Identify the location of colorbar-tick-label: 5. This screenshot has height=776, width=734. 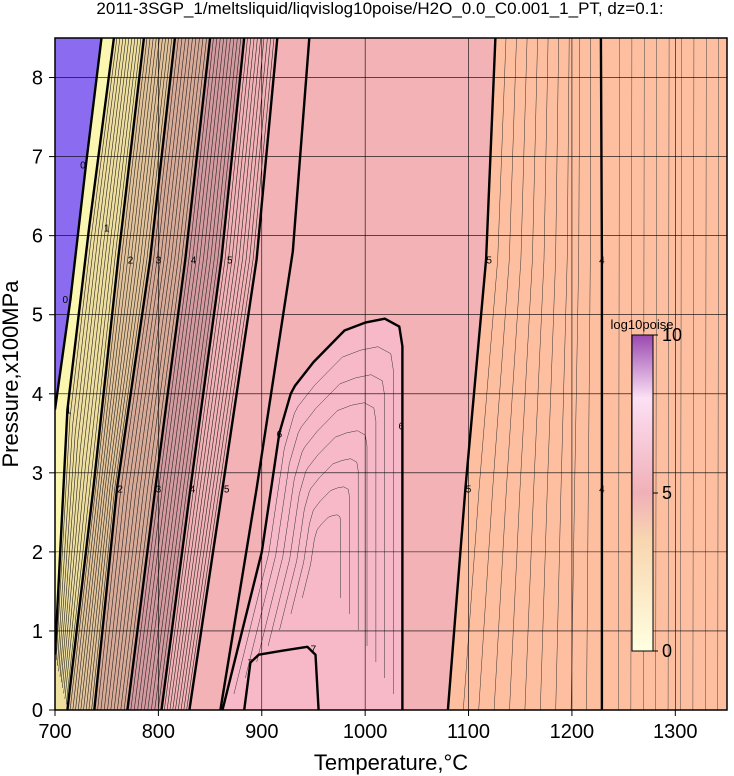
(667, 493).